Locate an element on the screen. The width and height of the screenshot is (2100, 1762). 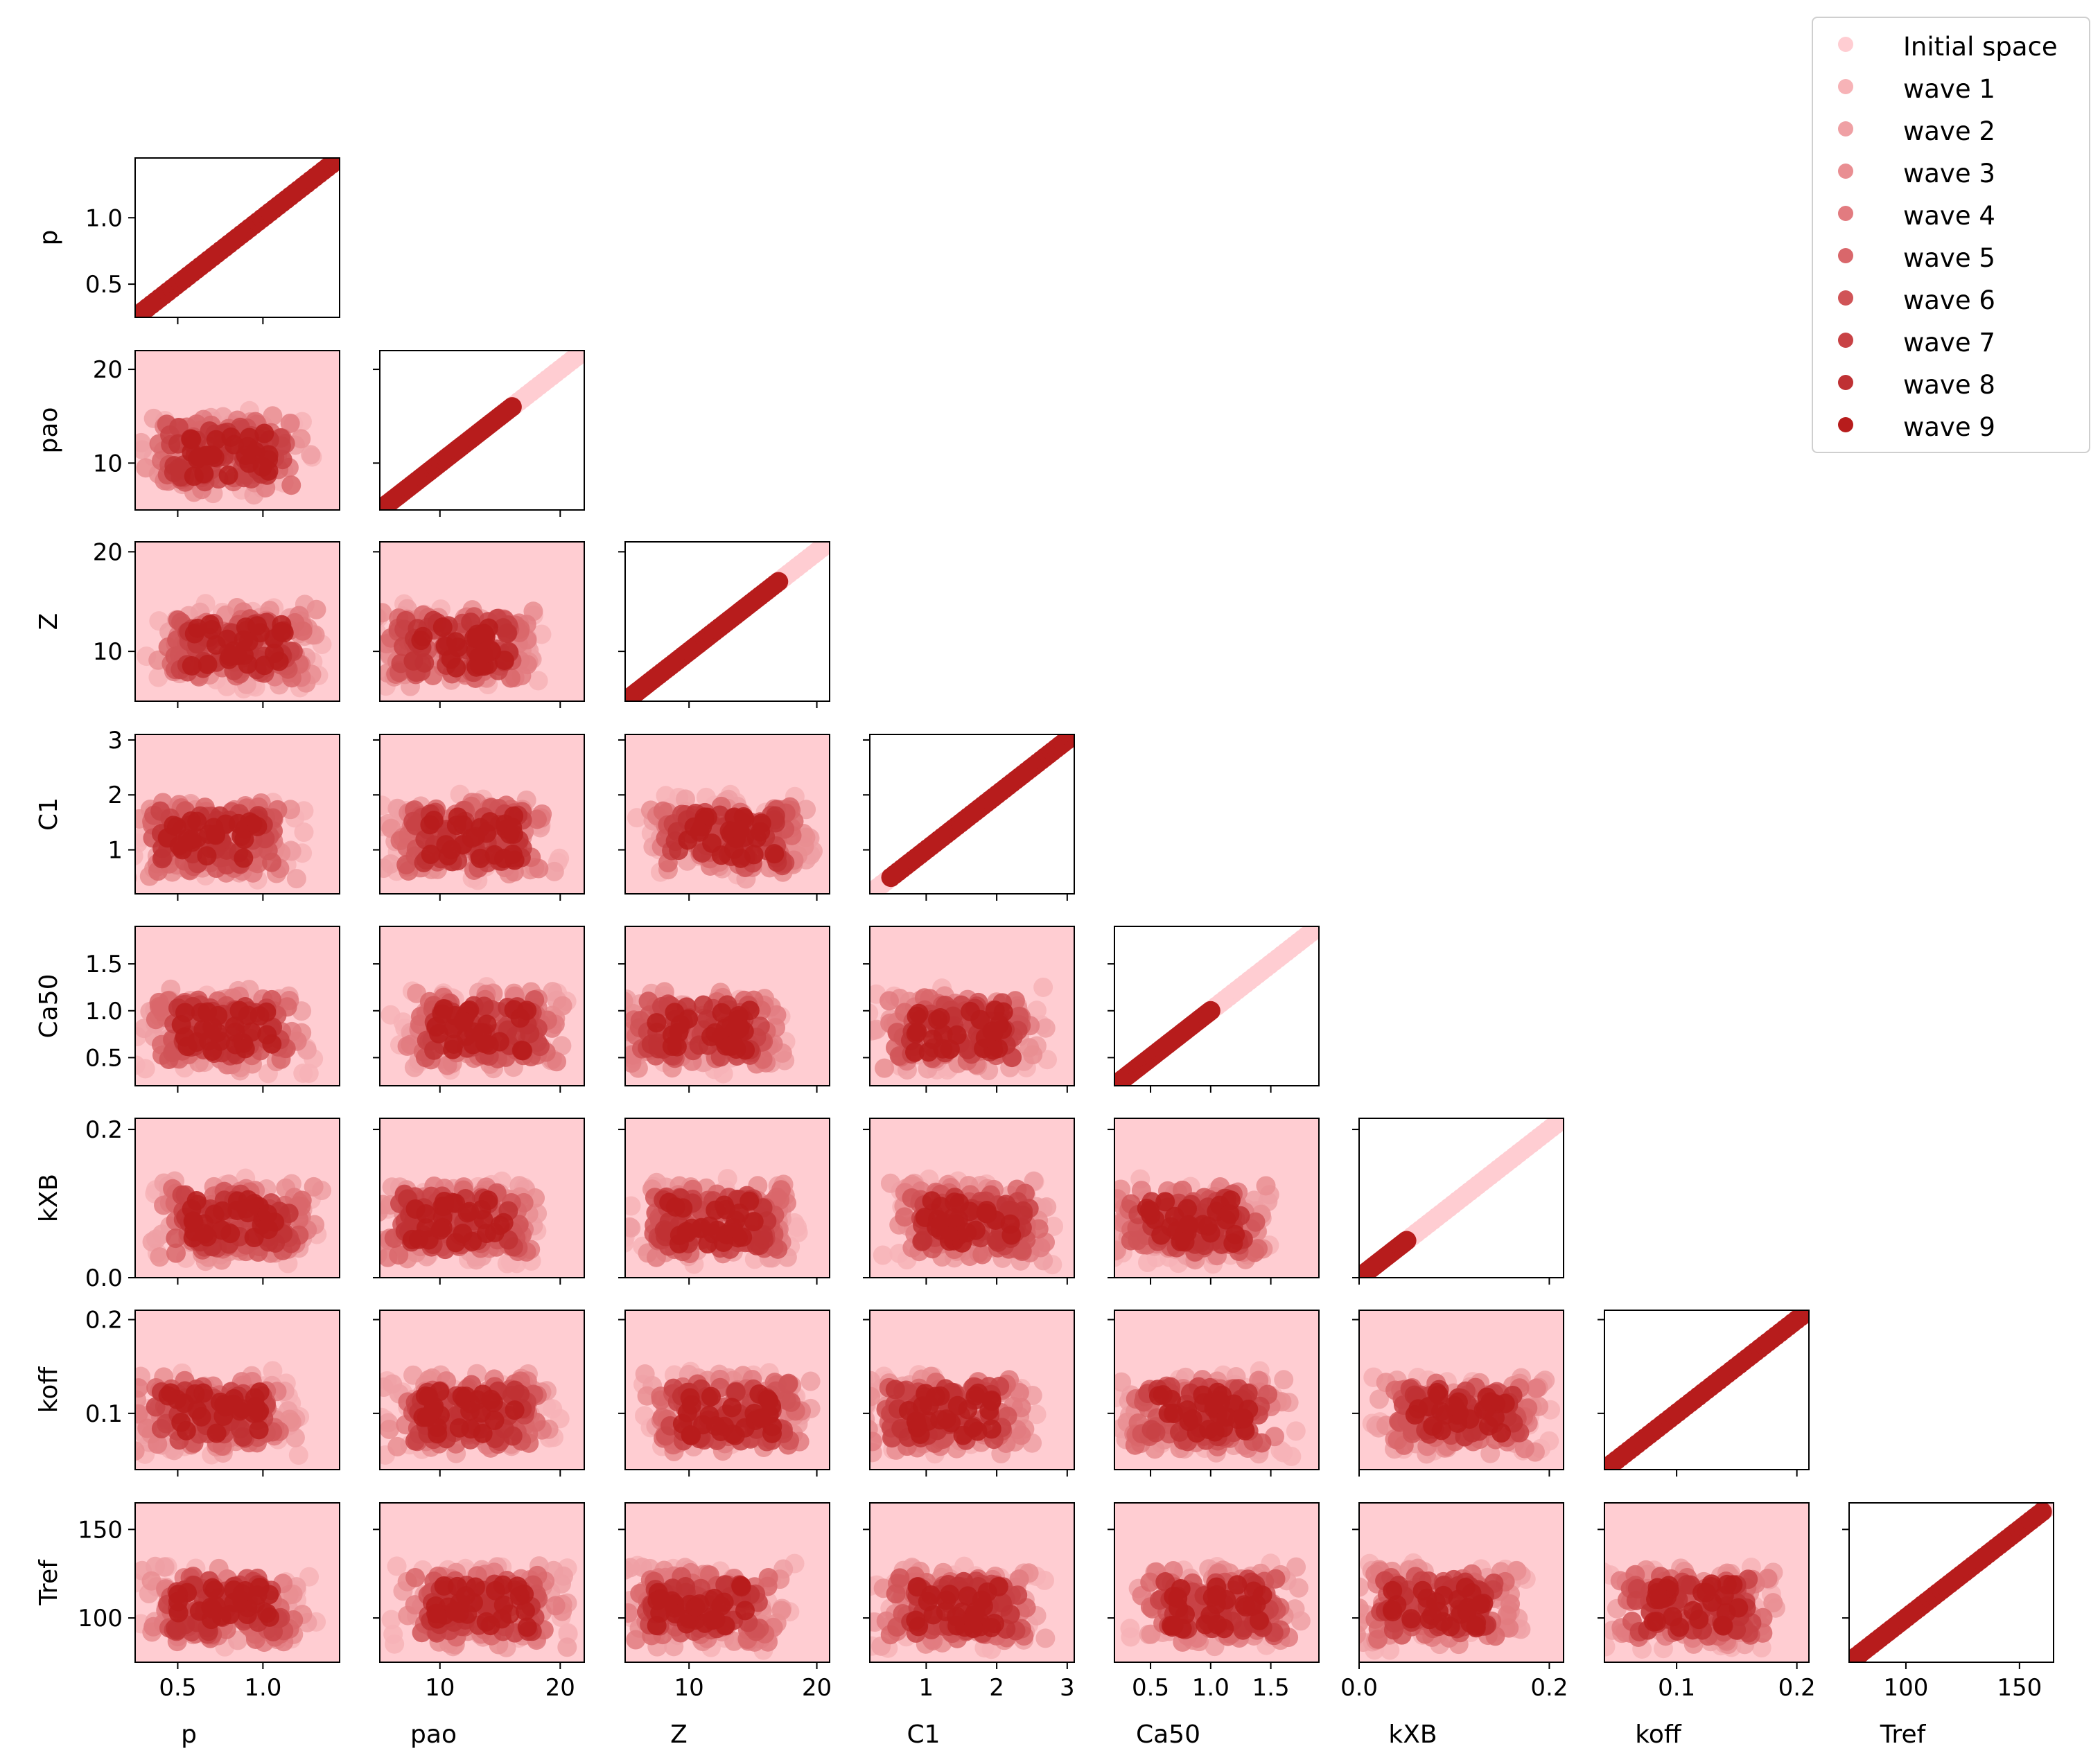
panel-koff-vs-pao is located at coordinates (479, 1393).